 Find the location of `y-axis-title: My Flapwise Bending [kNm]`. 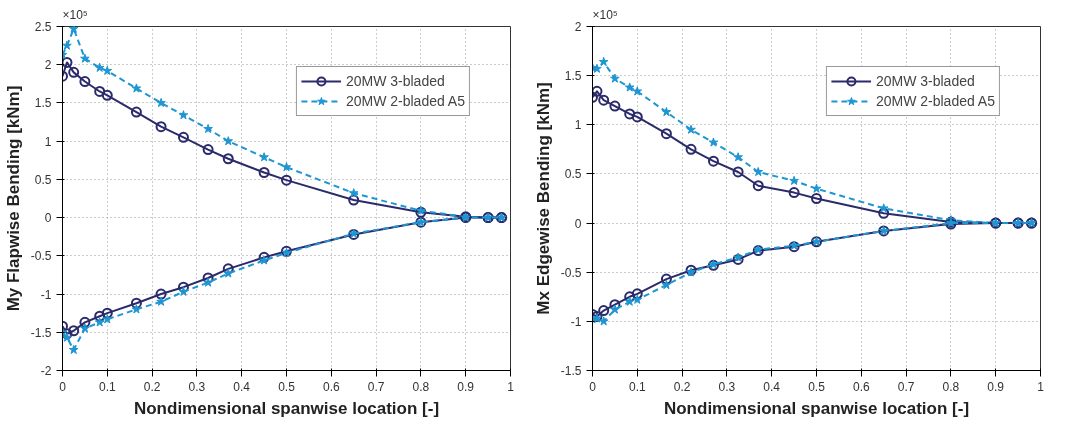

y-axis-title: My Flapwise Bending [kNm] is located at coordinates (13, 198).